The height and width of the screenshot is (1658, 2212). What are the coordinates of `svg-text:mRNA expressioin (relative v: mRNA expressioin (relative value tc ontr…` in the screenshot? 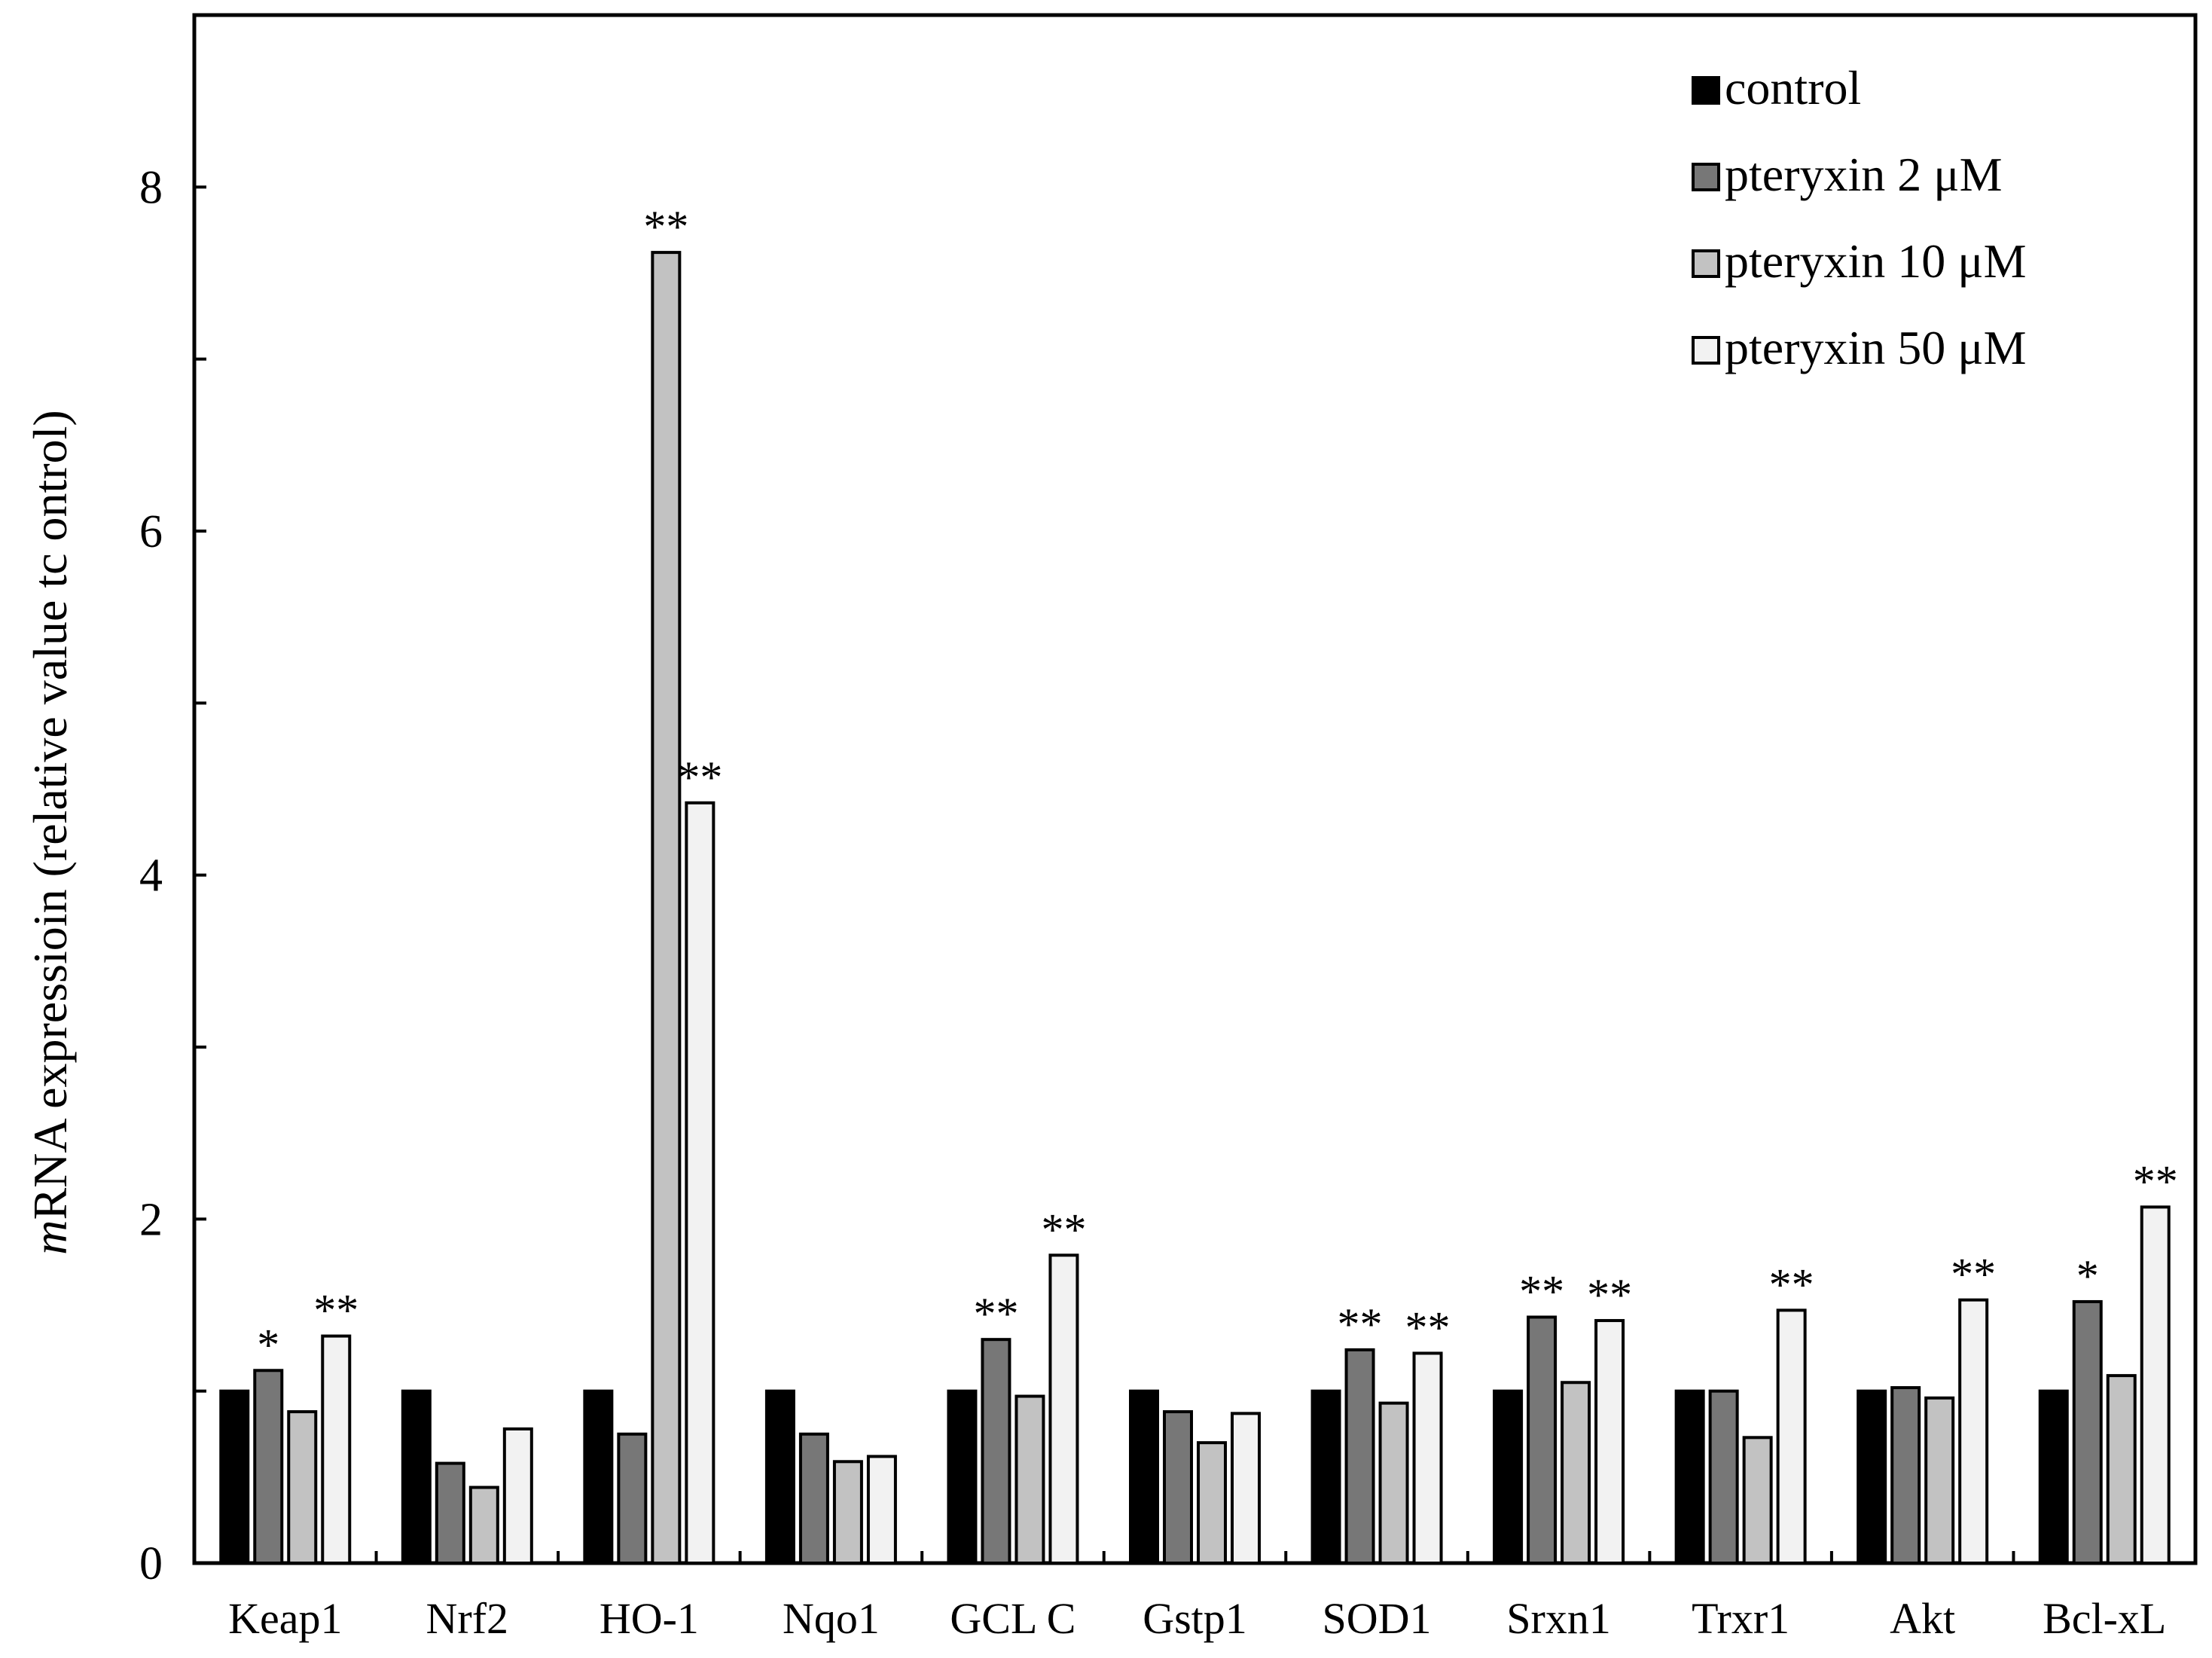 It's located at (50, 832).